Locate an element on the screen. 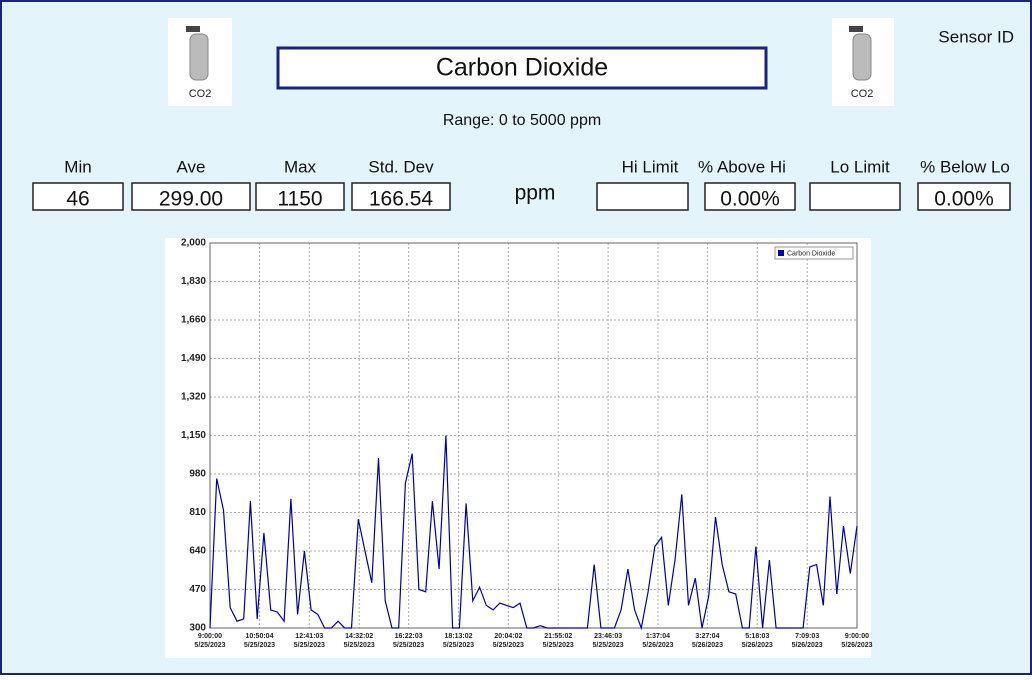 The height and width of the screenshot is (680, 1032). x-tick-label: 14:32:02 5/25/2023 is located at coordinates (359, 641).